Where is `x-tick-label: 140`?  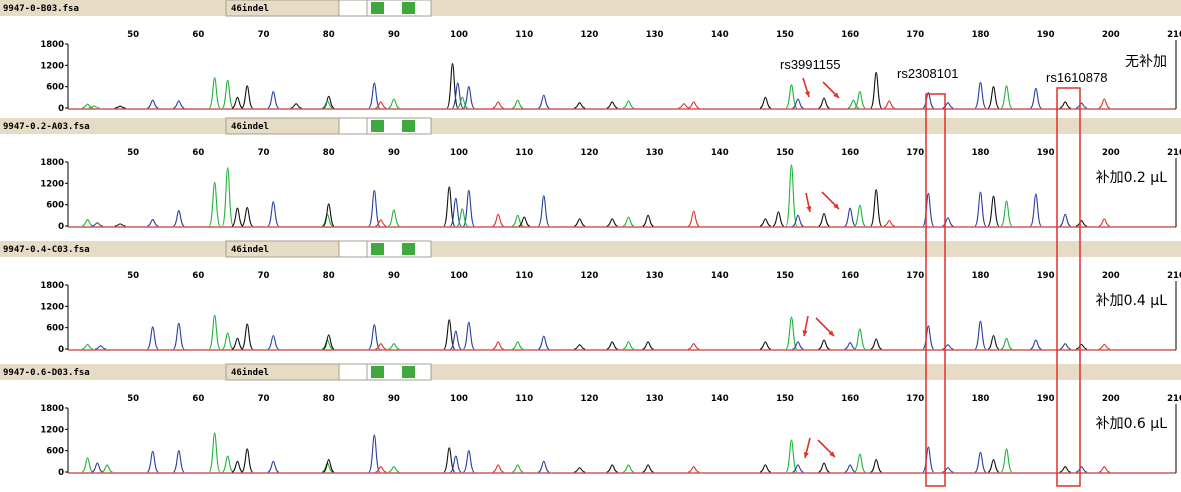
x-tick-label: 140 is located at coordinates (720, 153).